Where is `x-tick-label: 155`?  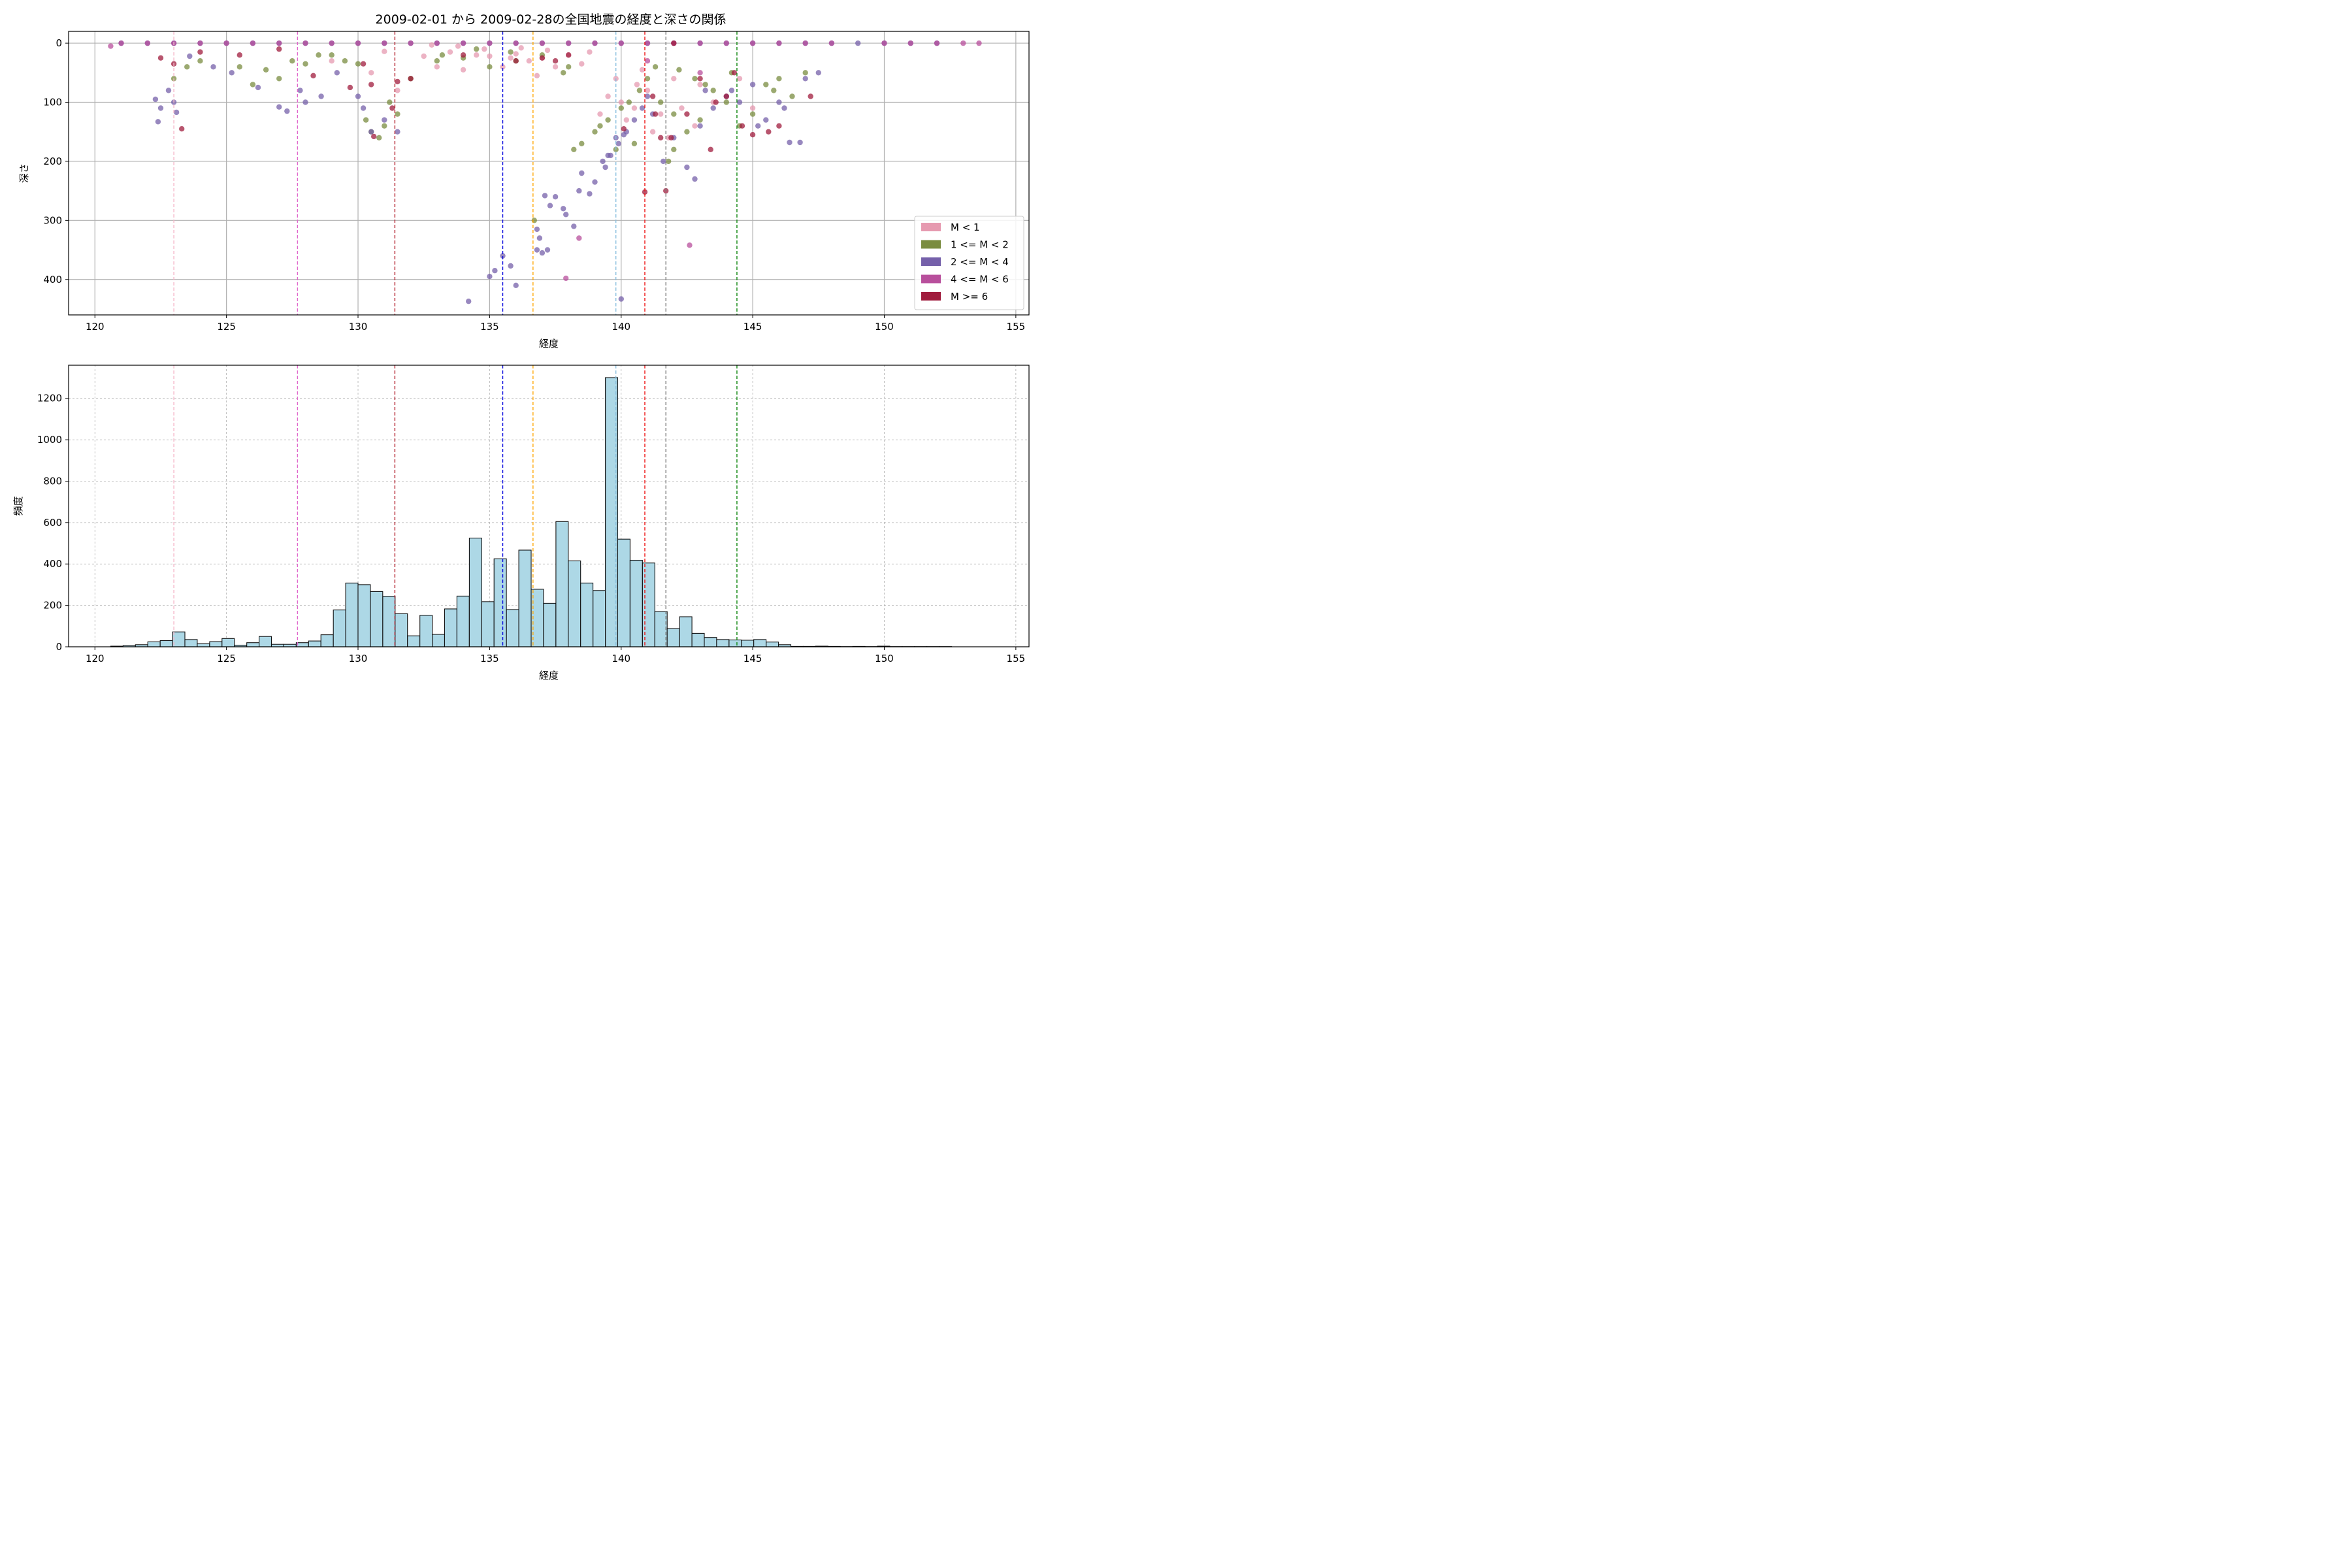 x-tick-label: 155 is located at coordinates (1016, 327).